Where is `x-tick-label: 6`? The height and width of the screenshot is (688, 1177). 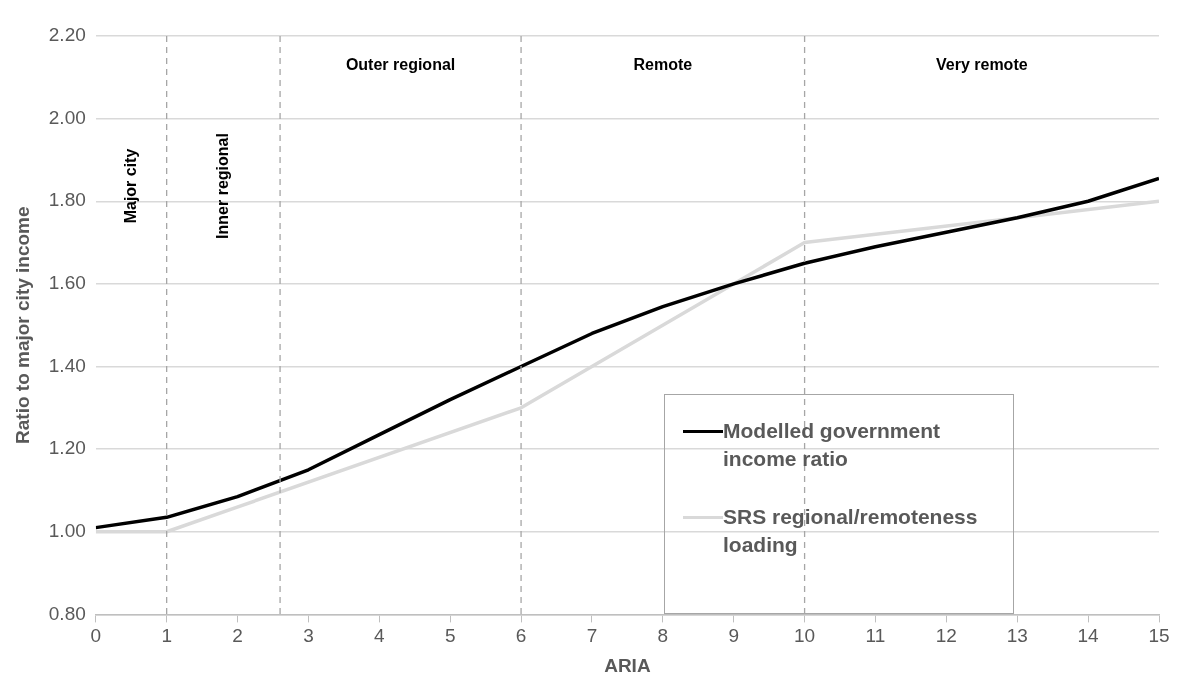 x-tick-label: 6 is located at coordinates (521, 636).